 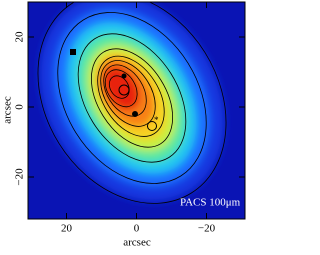 What do you see at coordinates (207, 229) in the screenshot?
I see `x-tick-label: −20` at bounding box center [207, 229].